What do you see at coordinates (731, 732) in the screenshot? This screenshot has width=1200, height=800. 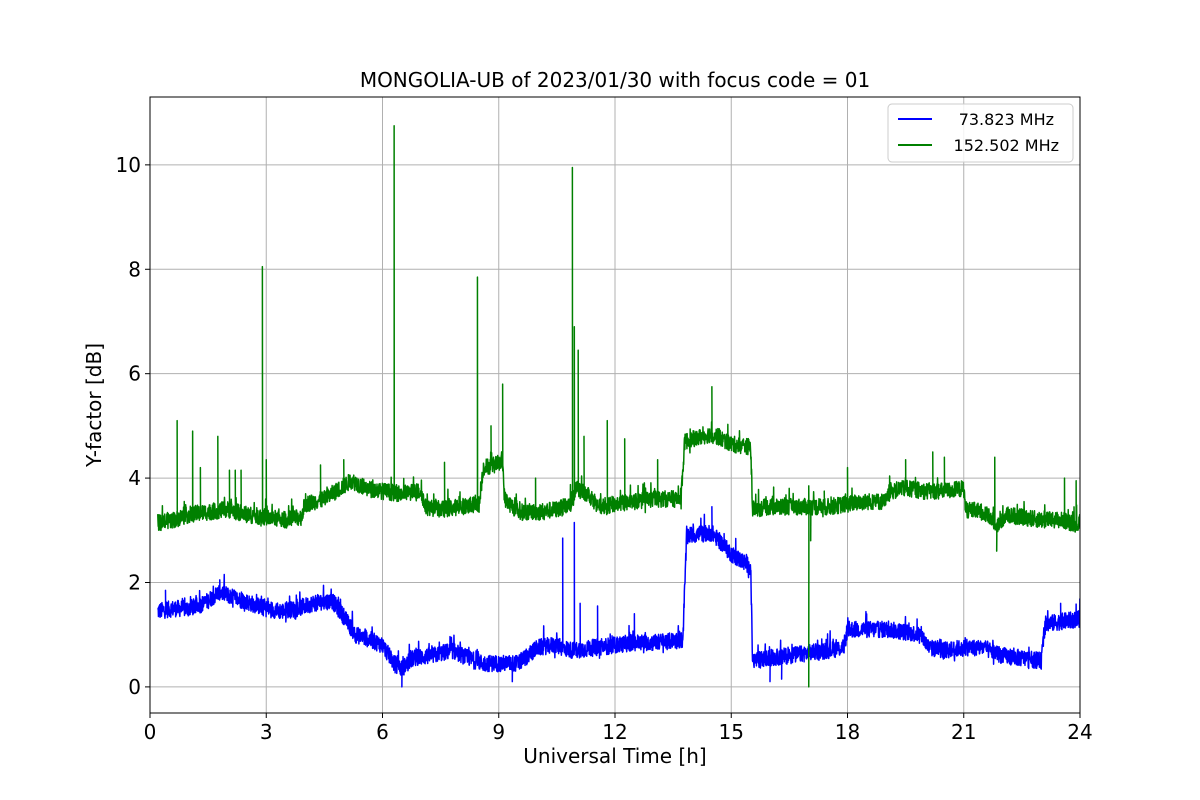 I see `x-tick-label: 15` at bounding box center [731, 732].